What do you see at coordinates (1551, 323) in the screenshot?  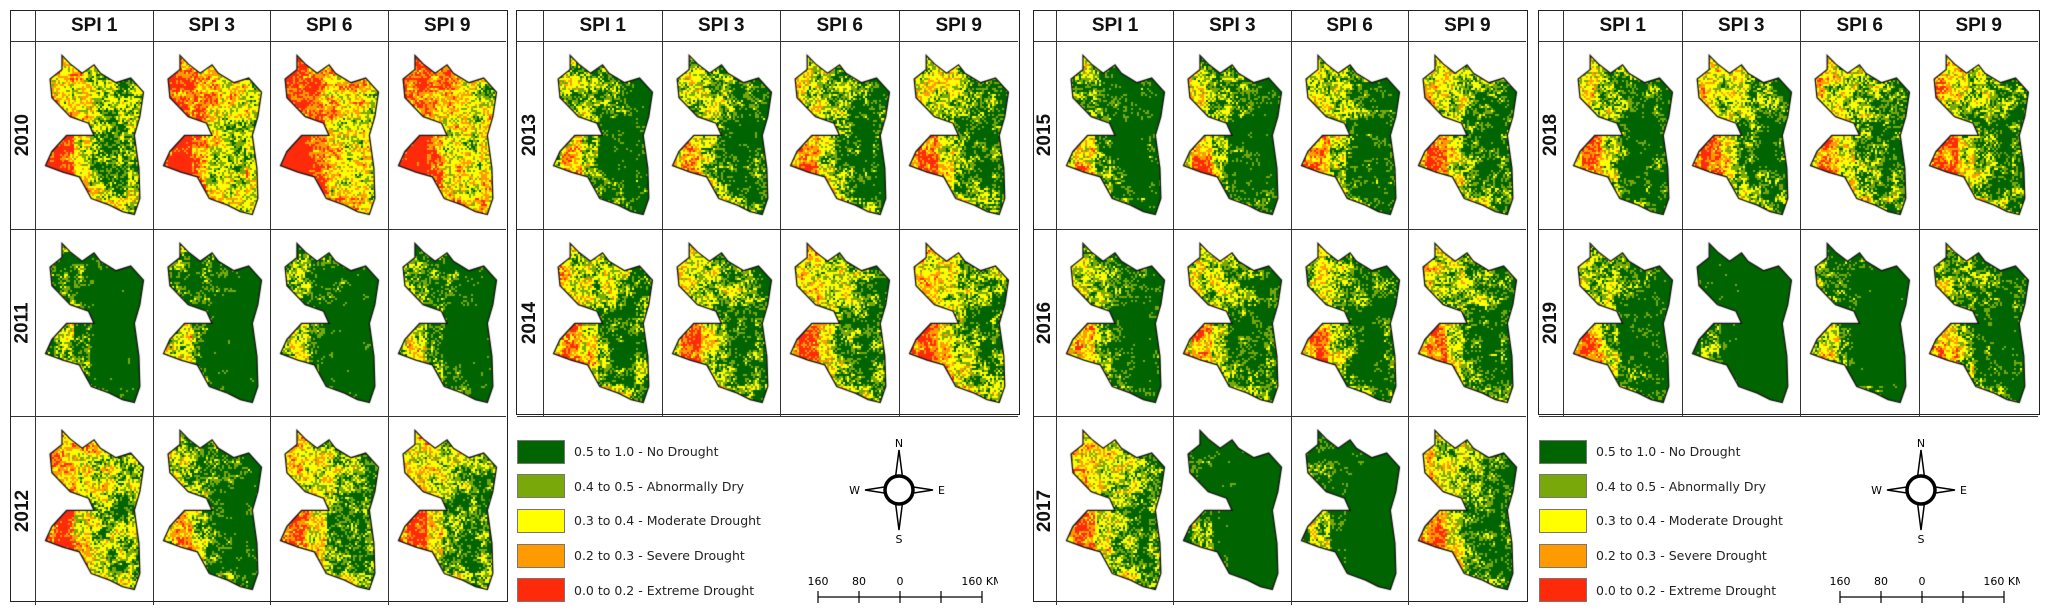 I see `year-label-2019: 2019` at bounding box center [1551, 323].